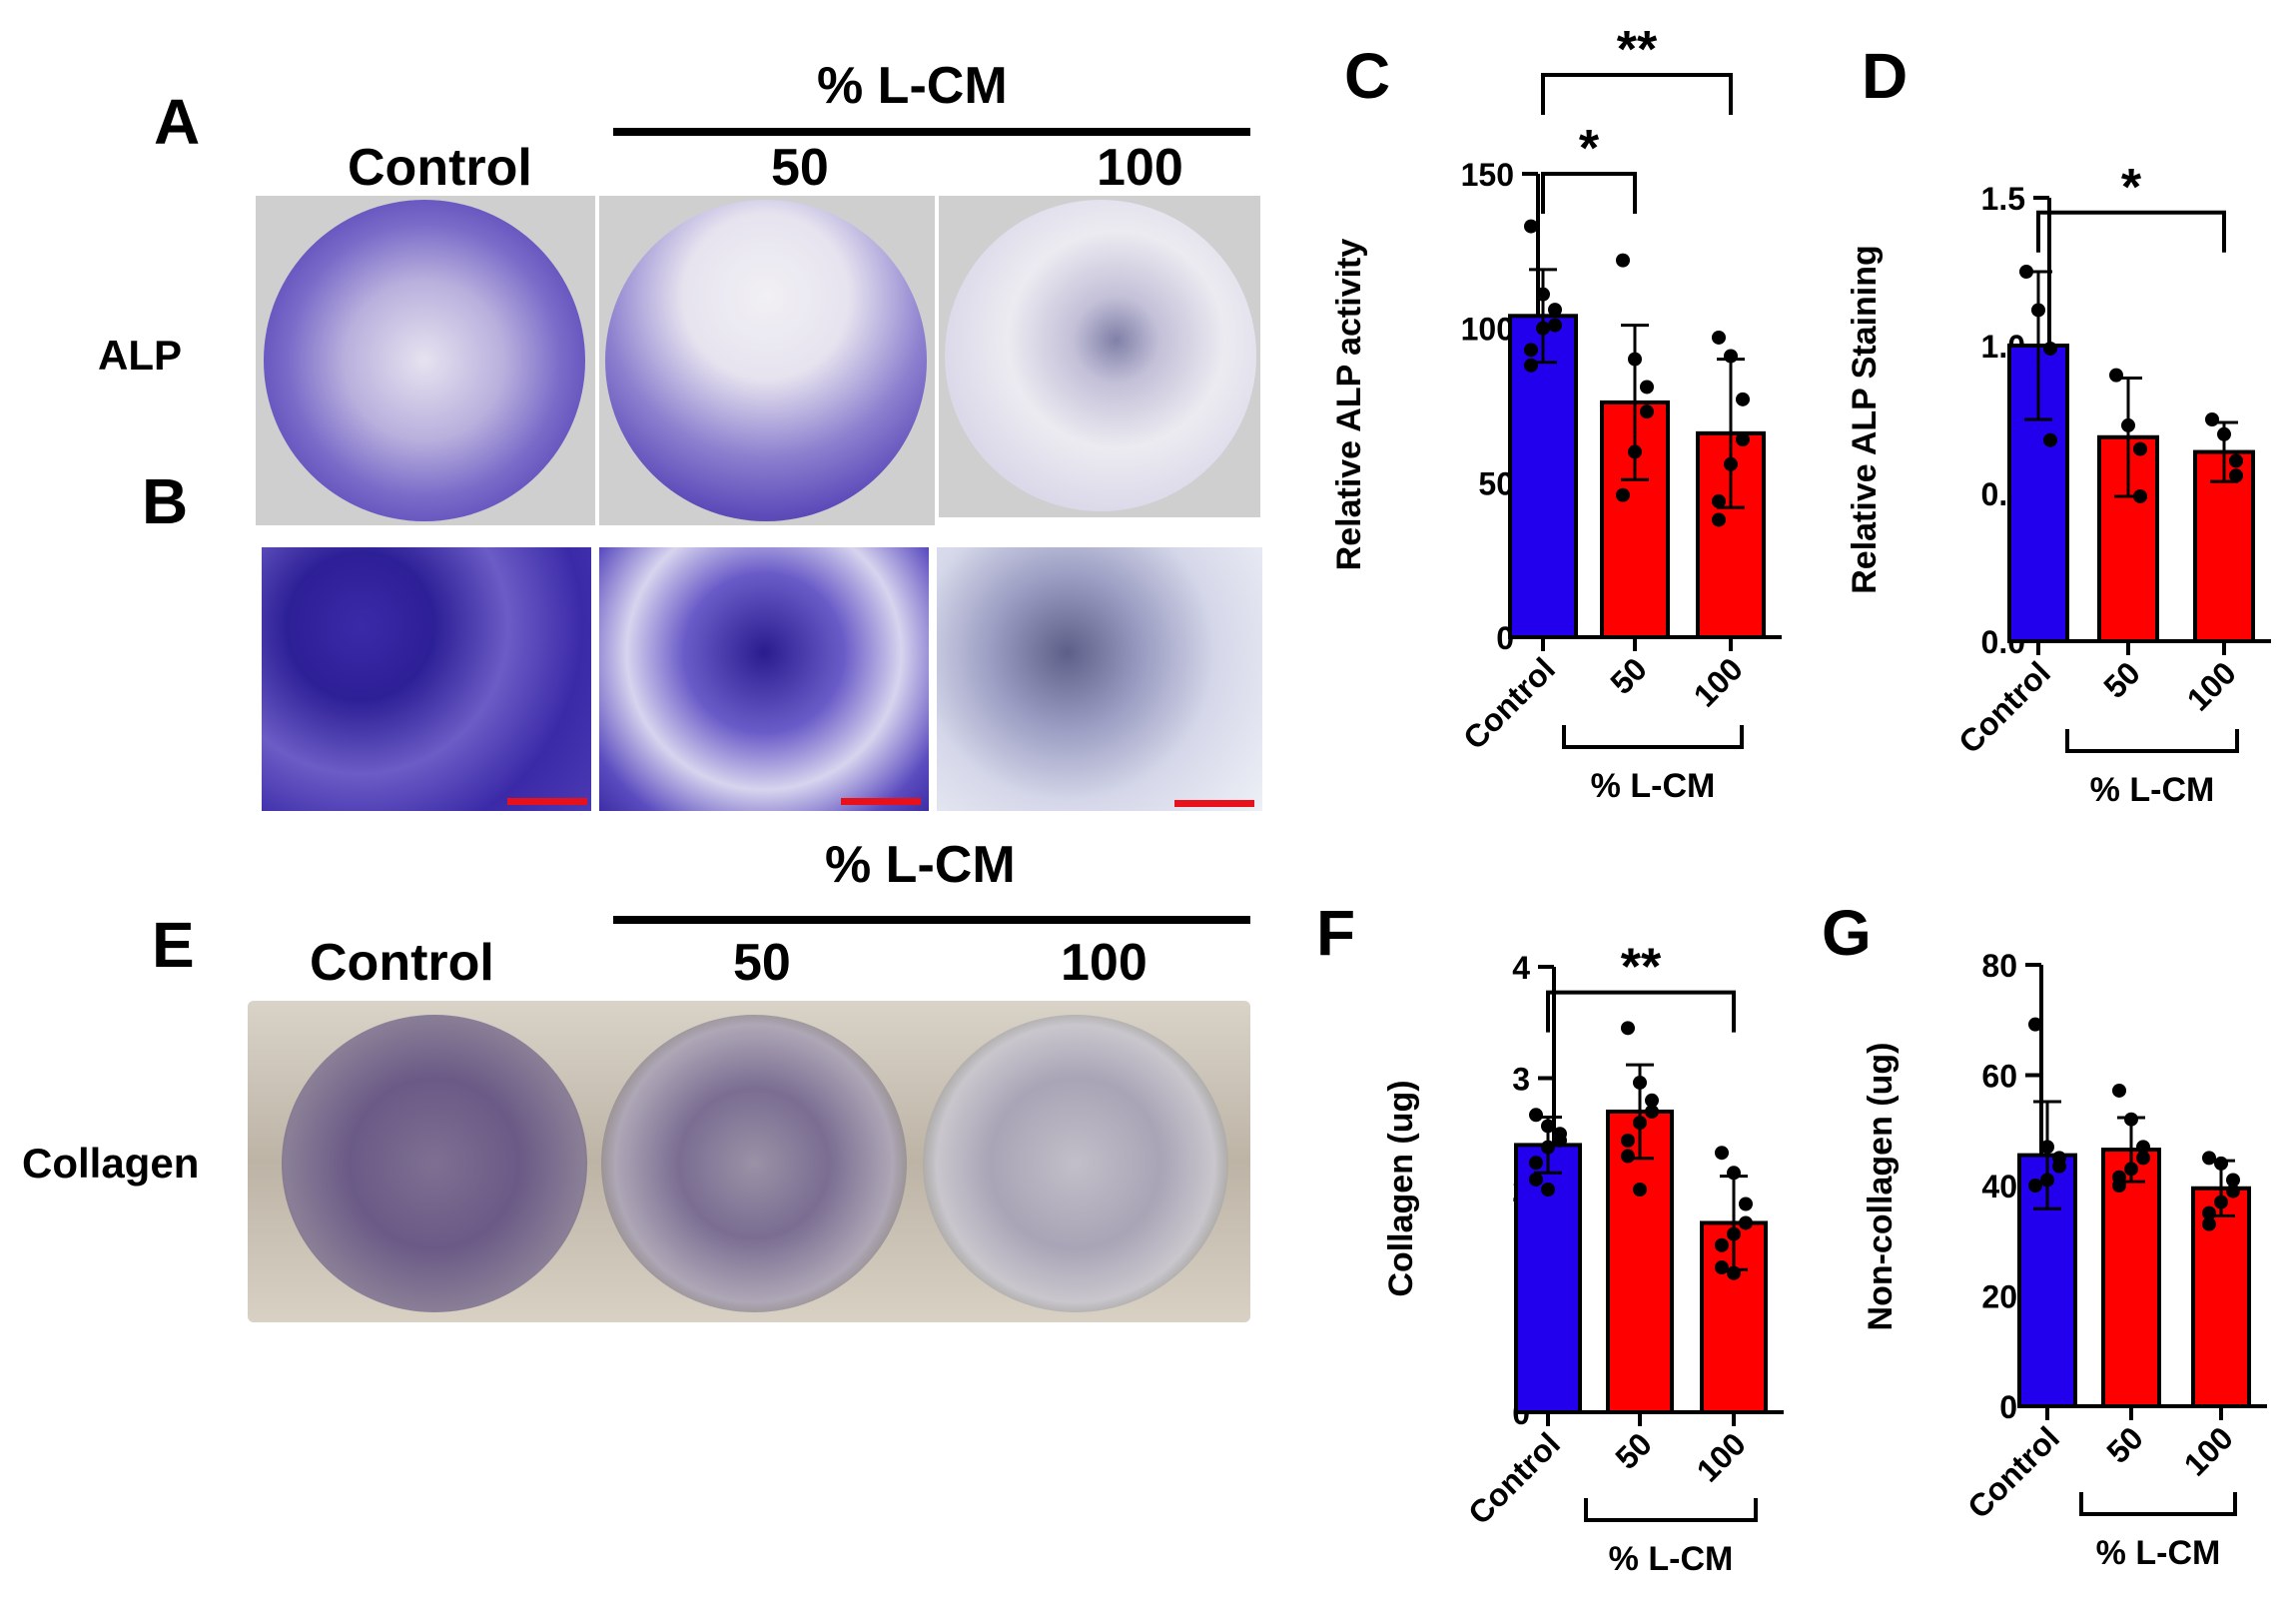 The height and width of the screenshot is (1602, 2296). I want to click on collagen-row-label: Collagen, so click(111, 1163).